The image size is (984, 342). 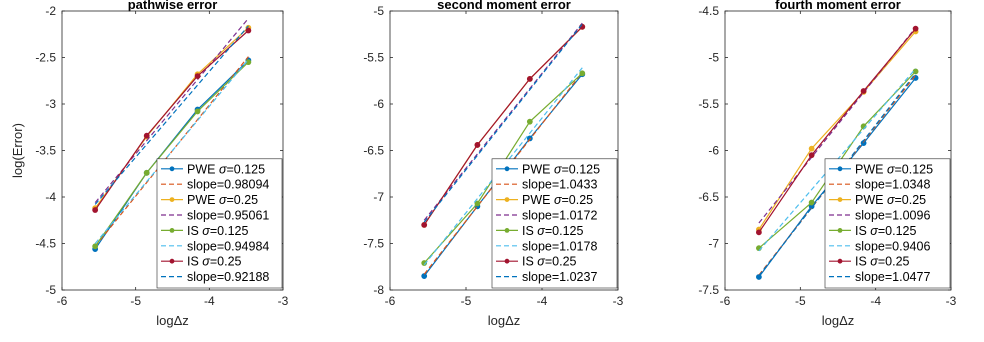 I want to click on chart-title: fourth moment error, so click(x=838, y=6).